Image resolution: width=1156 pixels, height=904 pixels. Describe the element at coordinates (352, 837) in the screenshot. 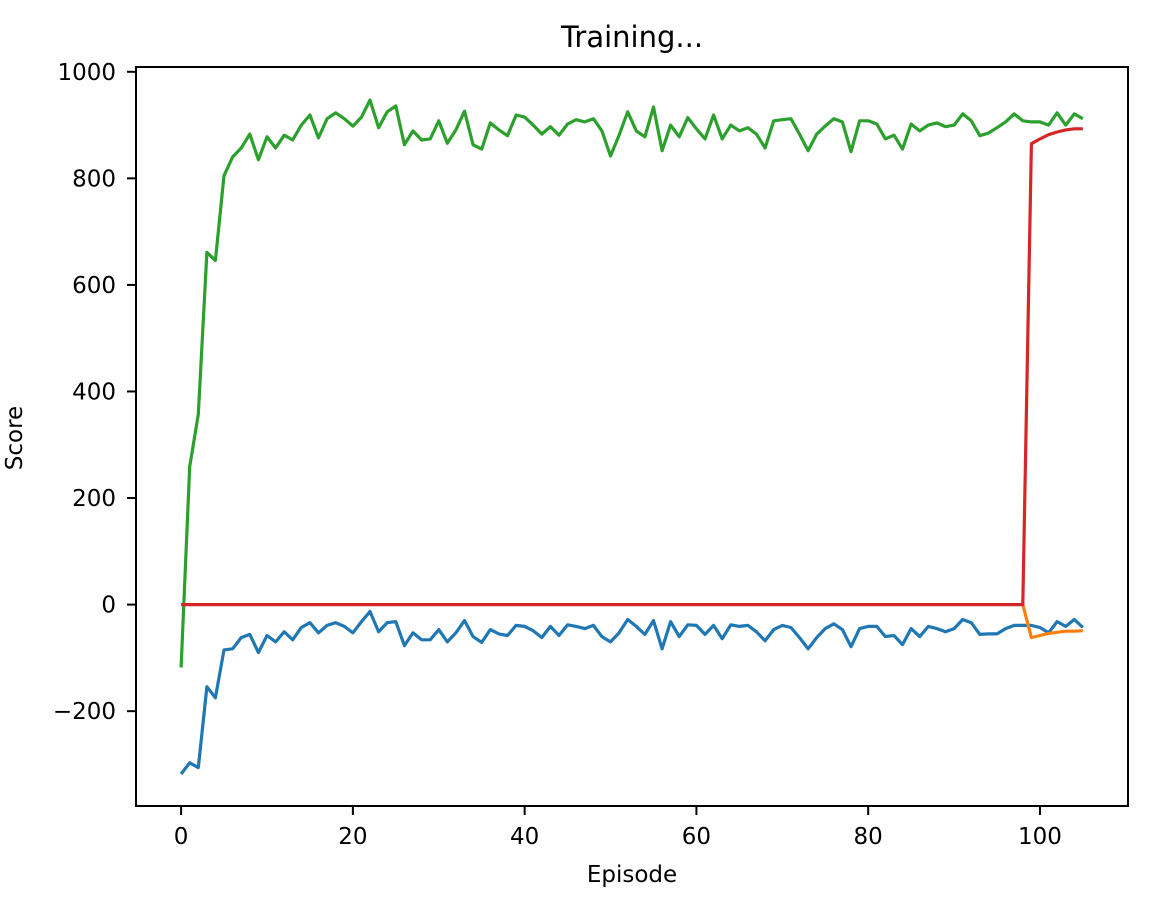

I see `x-tick-label: 20` at that location.